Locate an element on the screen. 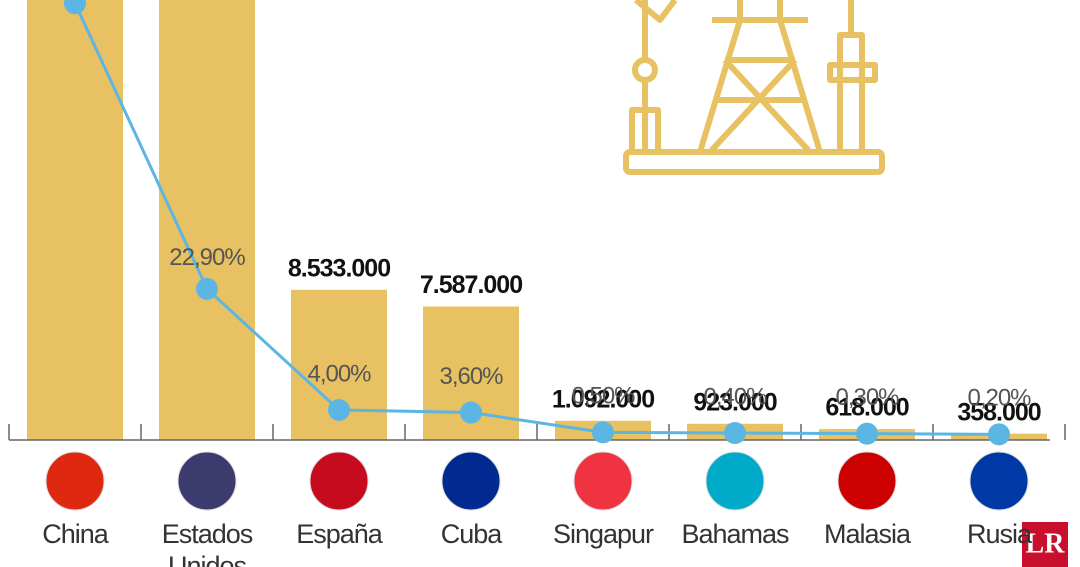 The image size is (1080, 567). oil-rig-icon is located at coordinates (754, 87).